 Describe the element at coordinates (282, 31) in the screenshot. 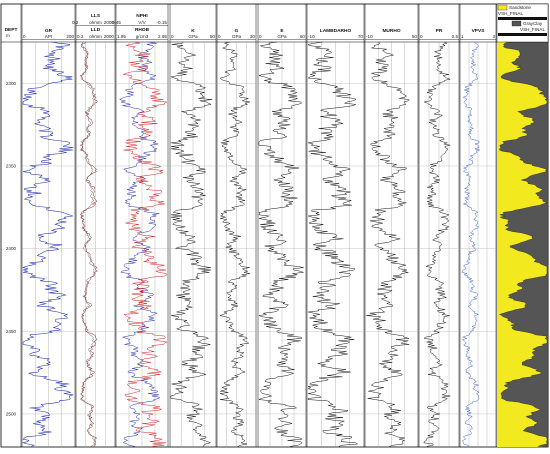

I see `track-title: E` at that location.